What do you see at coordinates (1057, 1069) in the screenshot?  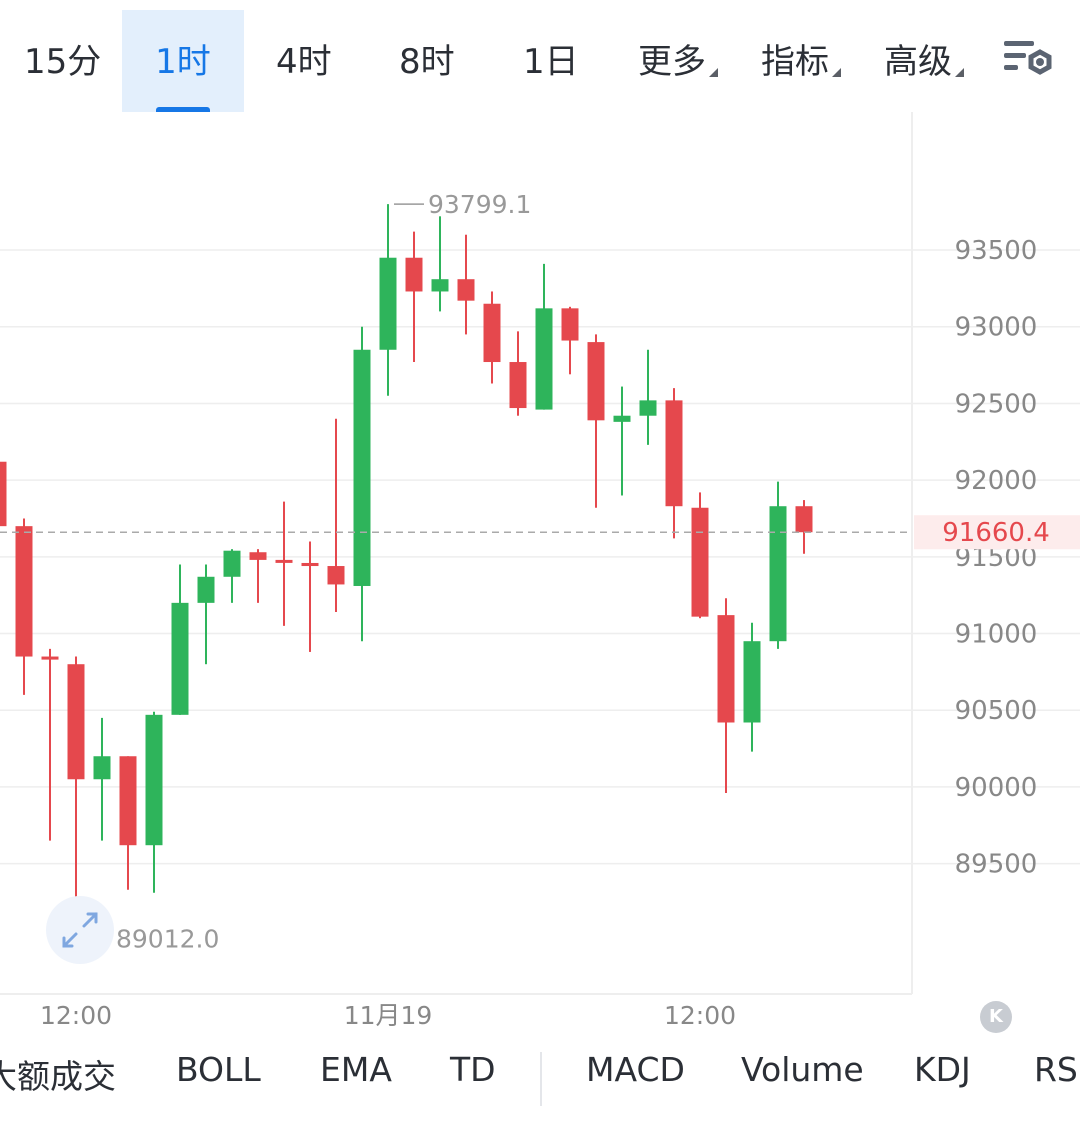 I see `indicator-rsi: RSI` at bounding box center [1057, 1069].